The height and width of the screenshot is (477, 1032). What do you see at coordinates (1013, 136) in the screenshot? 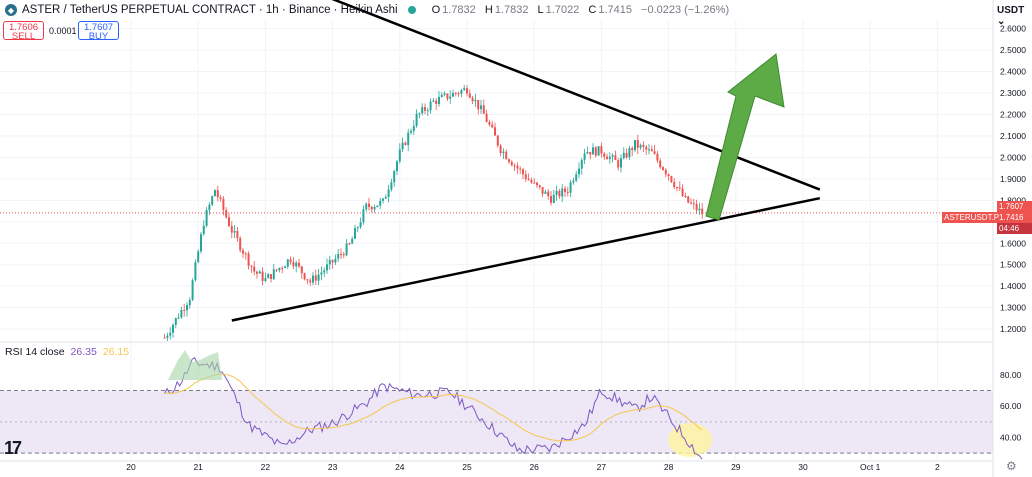
I see `price-tick-label: 2.1000` at bounding box center [1013, 136].